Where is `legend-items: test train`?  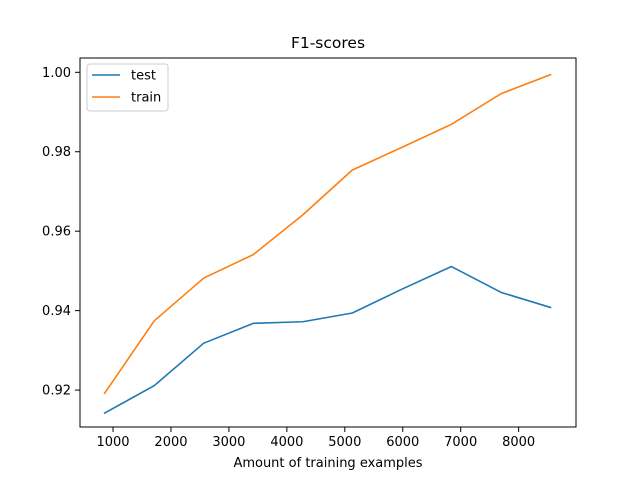
legend-items: test train is located at coordinates (126, 87).